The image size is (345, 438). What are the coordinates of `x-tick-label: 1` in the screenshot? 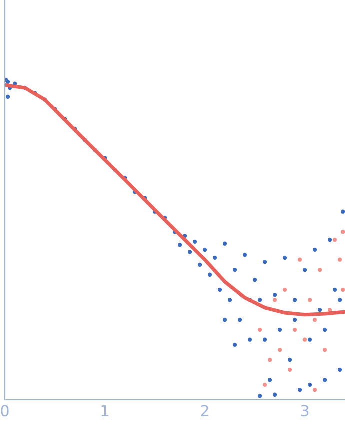 It's located at (105, 410).